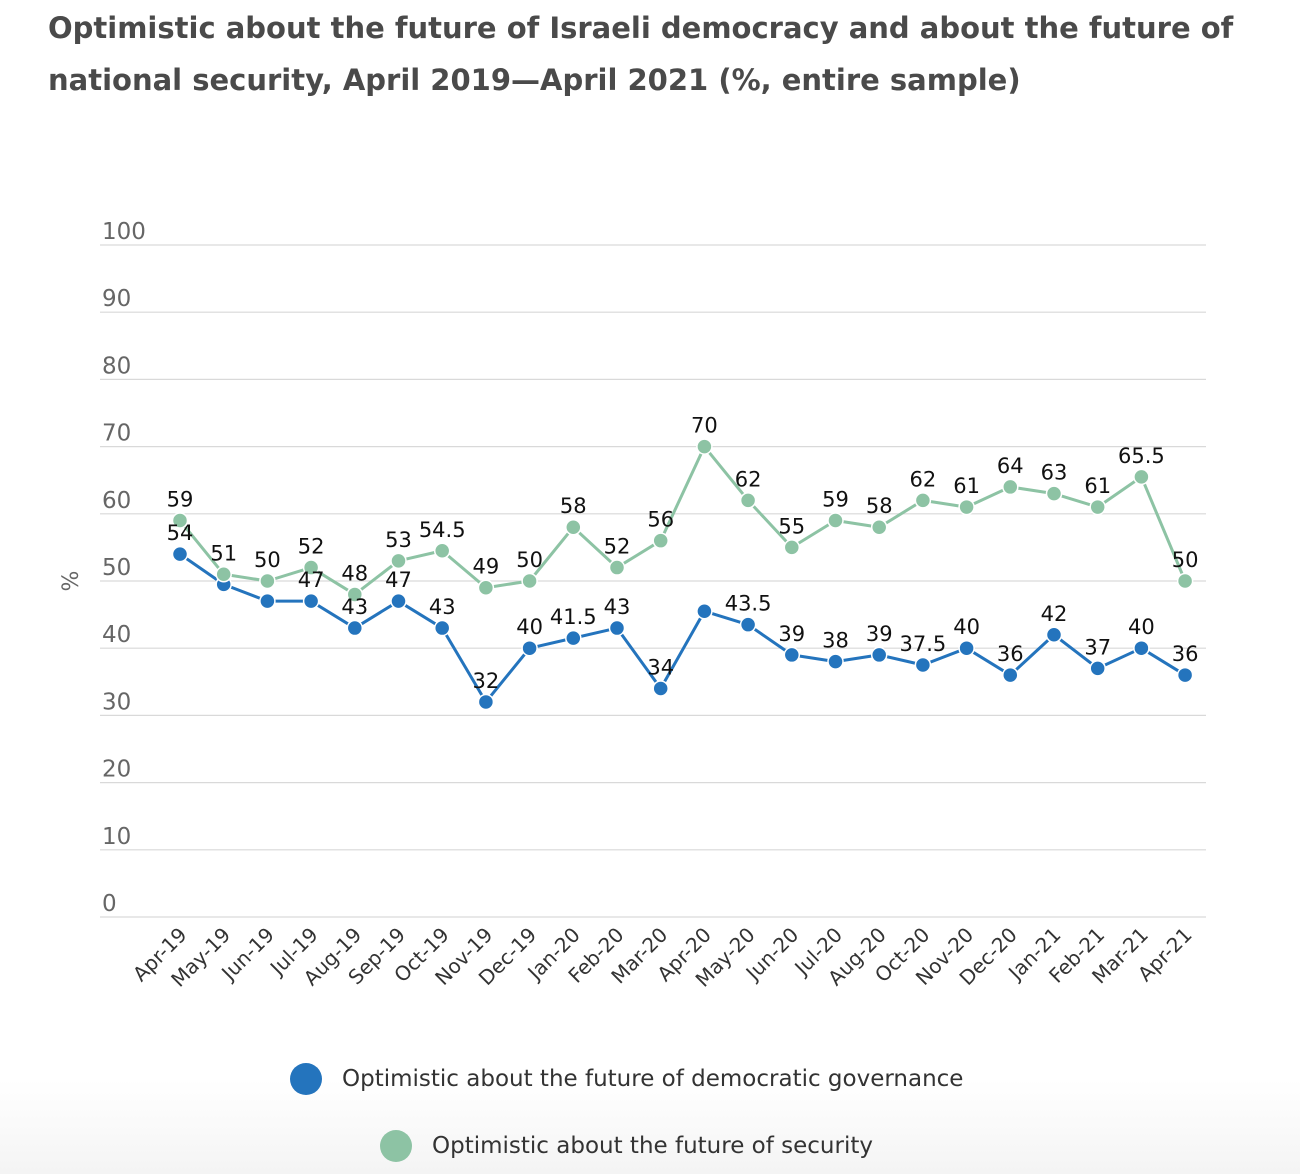  Describe the element at coordinates (116, 635) in the screenshot. I see `y-tick-label: 40` at that location.